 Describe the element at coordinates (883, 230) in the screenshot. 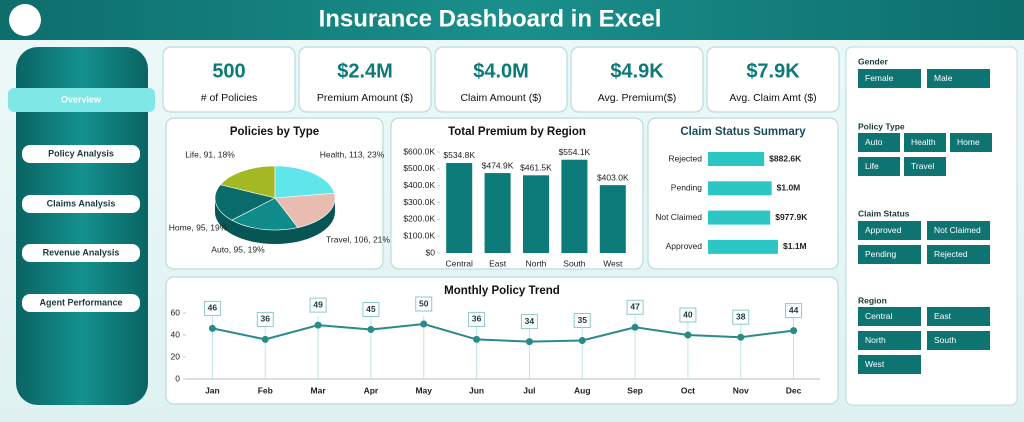

I see `slicer-item-label: Approved` at that location.